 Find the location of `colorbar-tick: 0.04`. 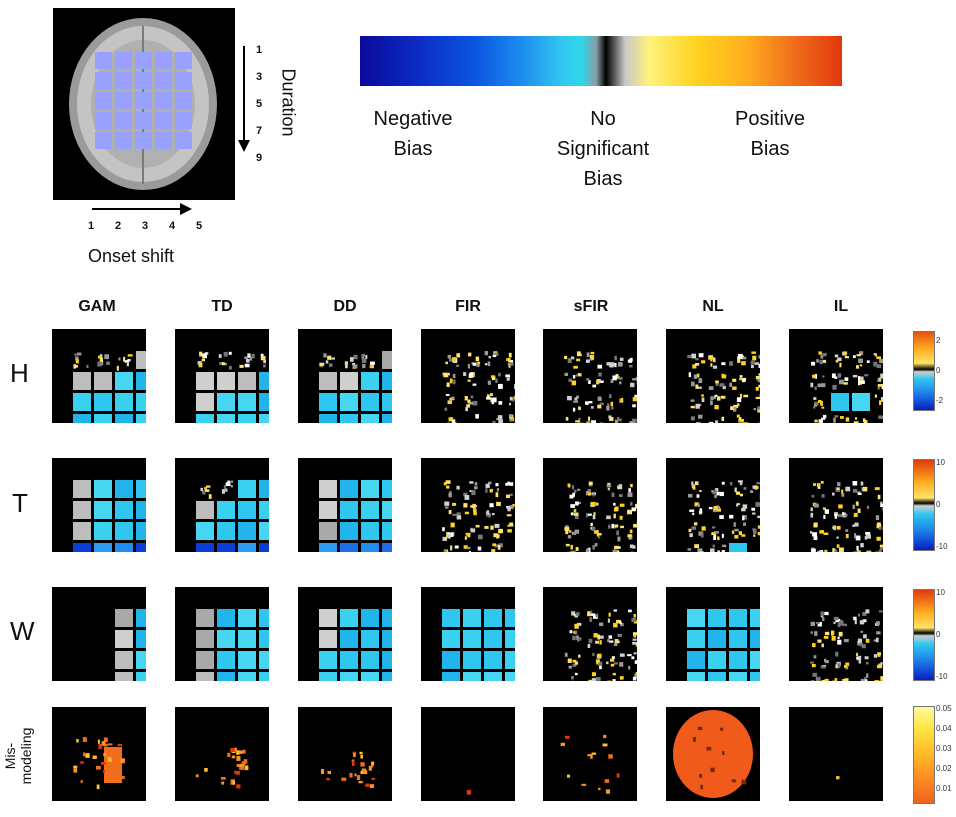

colorbar-tick: 0.04 is located at coordinates (944, 728).